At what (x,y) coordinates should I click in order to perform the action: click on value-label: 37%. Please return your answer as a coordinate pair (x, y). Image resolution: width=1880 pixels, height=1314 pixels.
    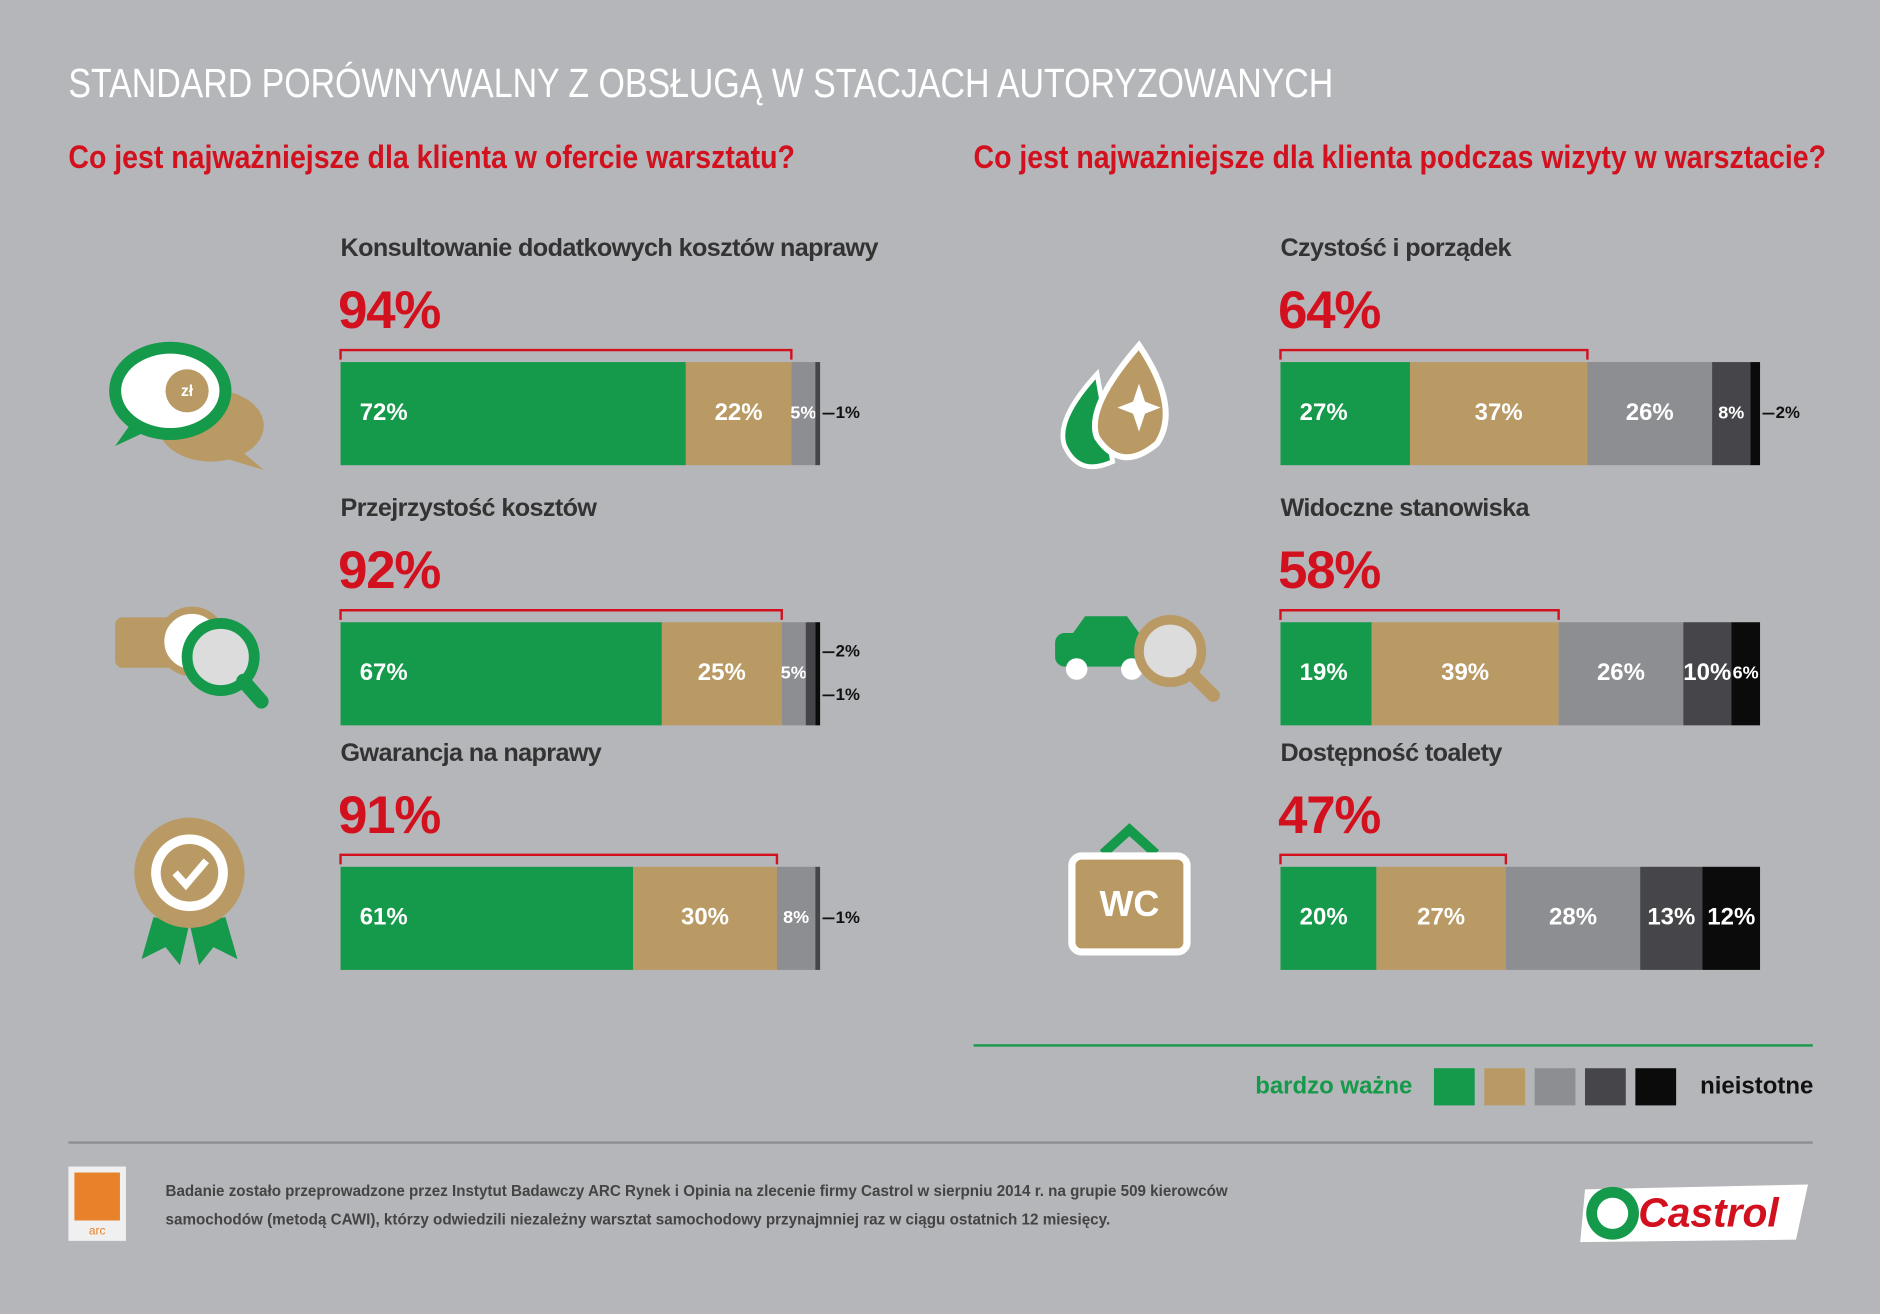
    Looking at the image, I should click on (1499, 412).